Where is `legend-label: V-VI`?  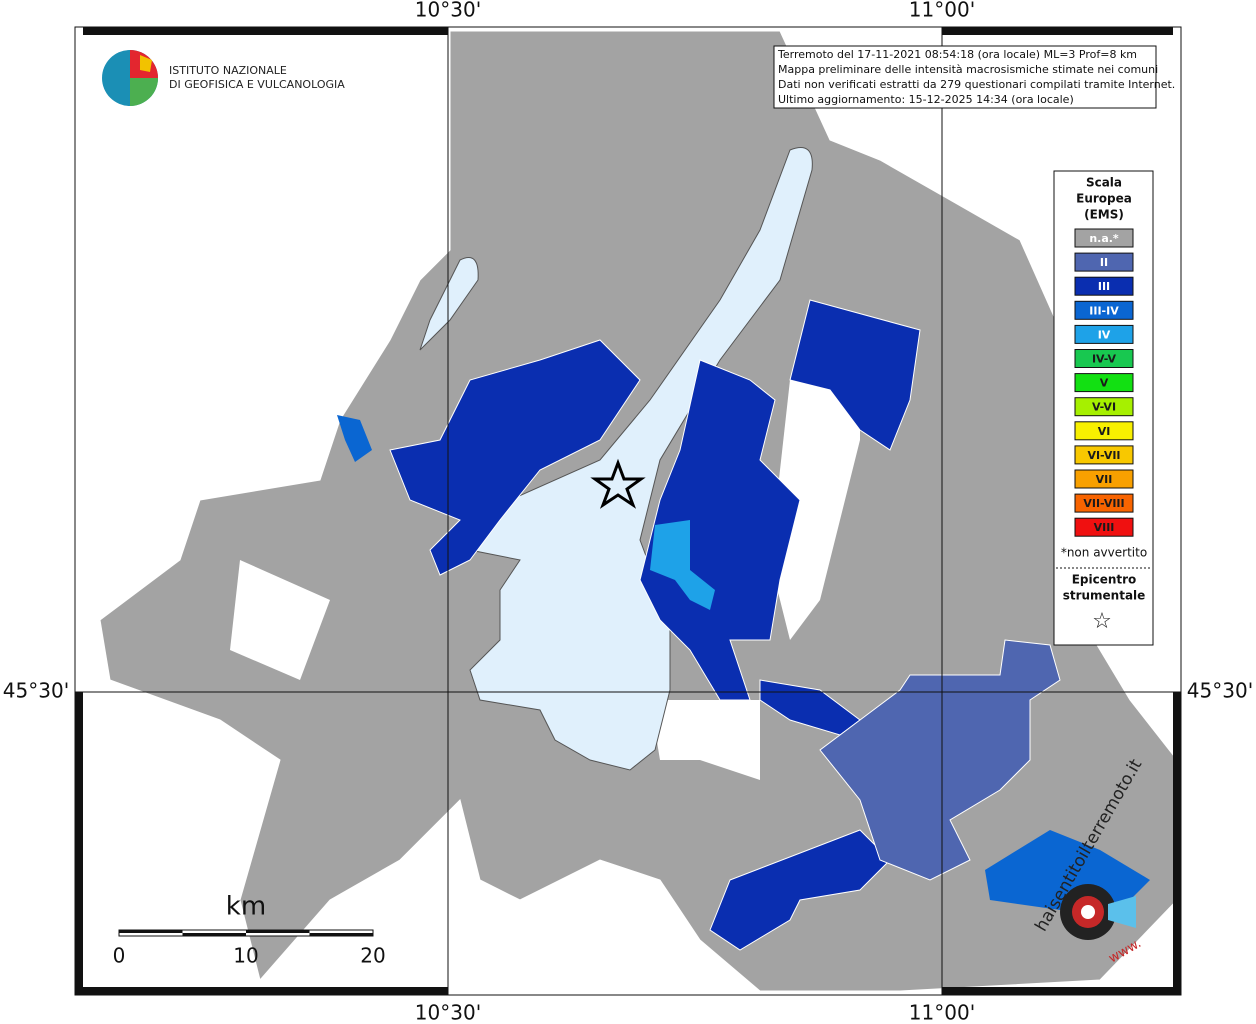 legend-label: V-VI is located at coordinates (1104, 407).